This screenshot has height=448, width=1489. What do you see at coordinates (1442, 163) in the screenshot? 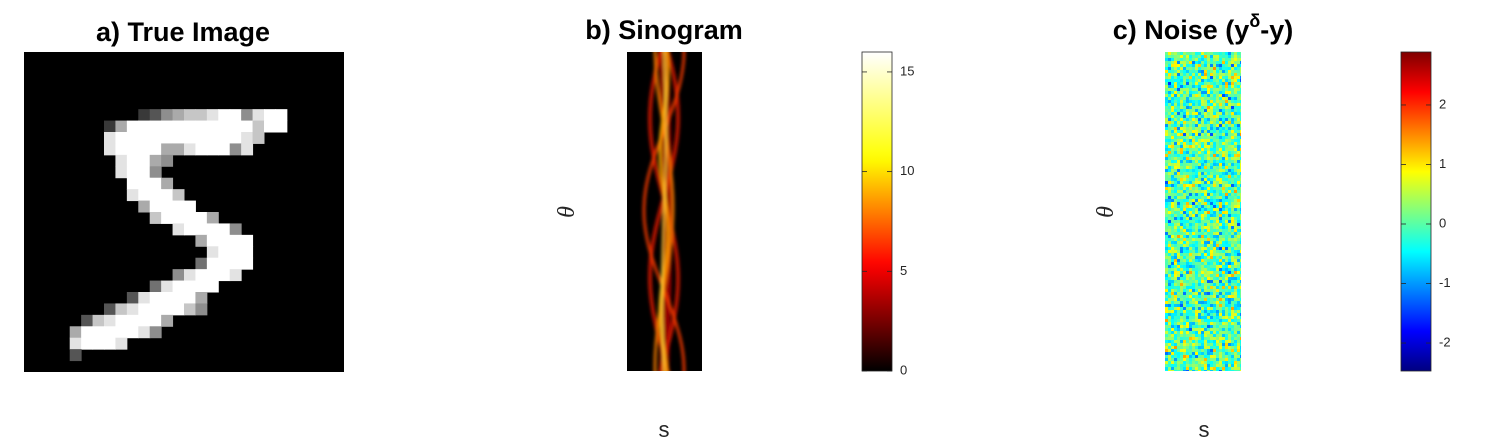
I see `colorbar-tick-label: 1` at bounding box center [1442, 163].